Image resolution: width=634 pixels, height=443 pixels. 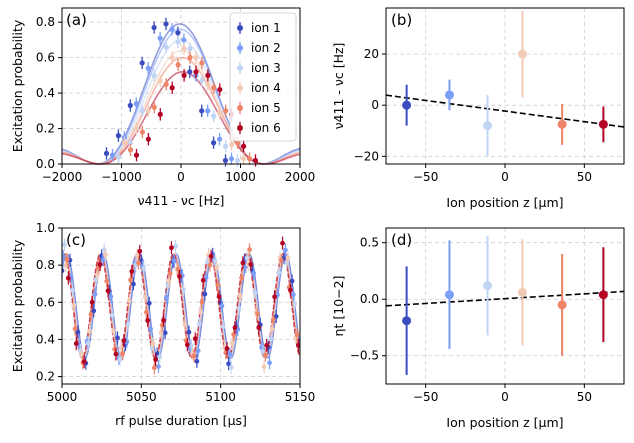 I want to click on fit-line, so click(x=505, y=111).